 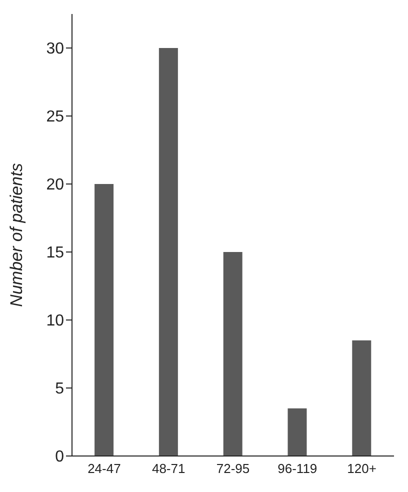 I want to click on y-tick-label: 20, so click(x=55, y=185).